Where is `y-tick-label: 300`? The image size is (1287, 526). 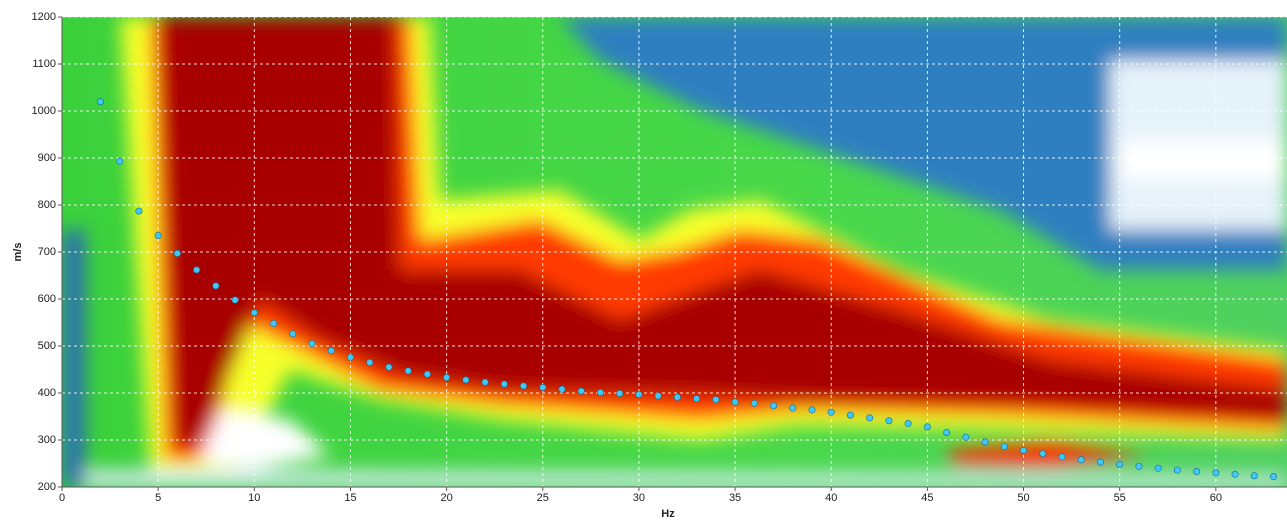 y-tick-label: 300 is located at coordinates (47, 440).